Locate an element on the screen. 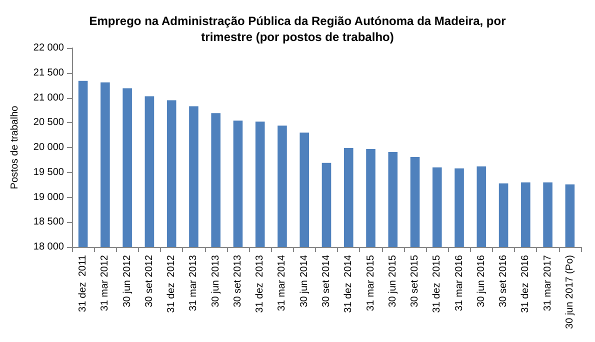 The image size is (595, 342). x-tick-label: 30 jun 2013 is located at coordinates (216, 281).